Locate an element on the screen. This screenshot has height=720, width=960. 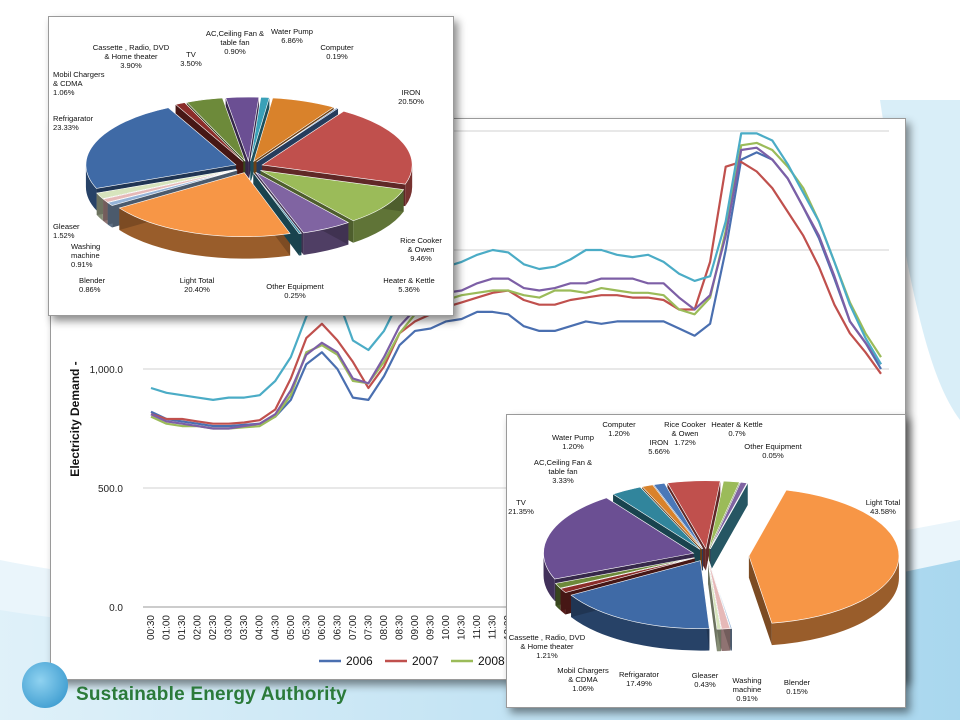
x-tick-label: 00:30 is located at coordinates (151, 627).